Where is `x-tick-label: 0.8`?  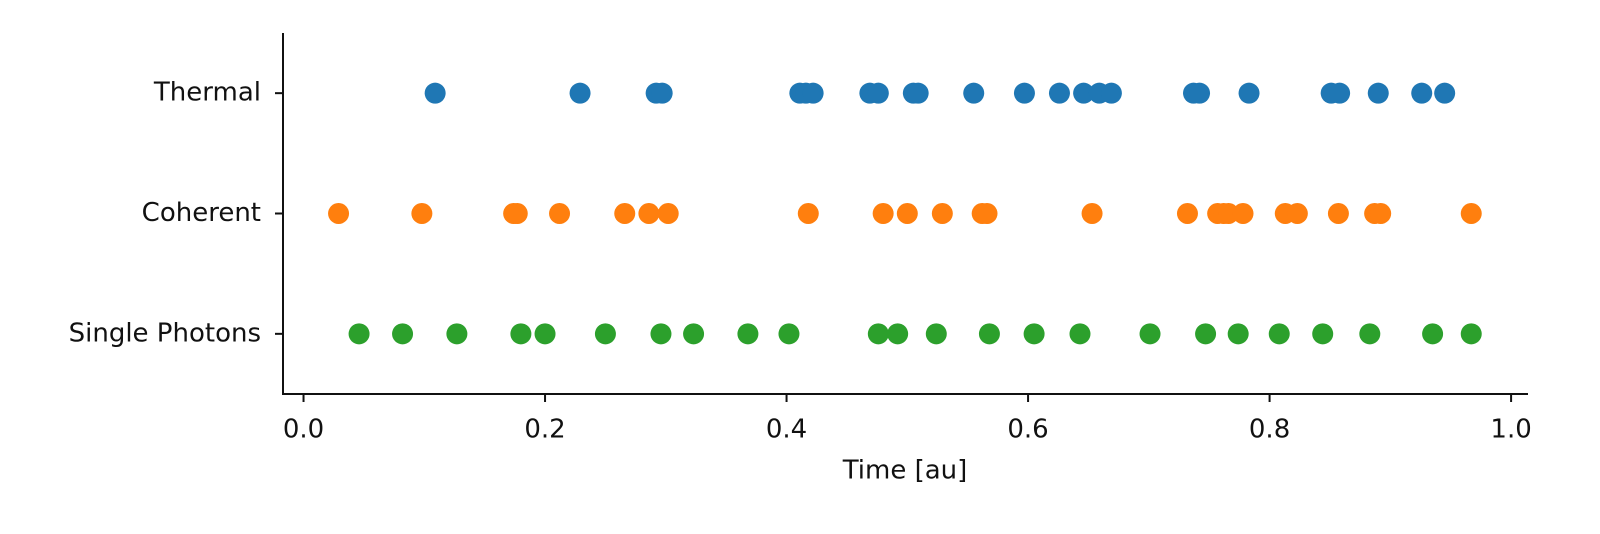
x-tick-label: 0.8 is located at coordinates (1269, 430).